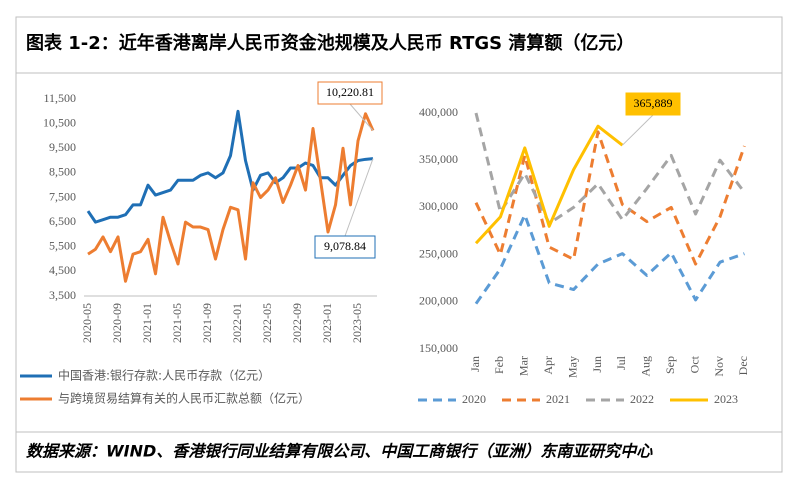  I want to click on y-tick-label: 7,500, so click(62, 196).